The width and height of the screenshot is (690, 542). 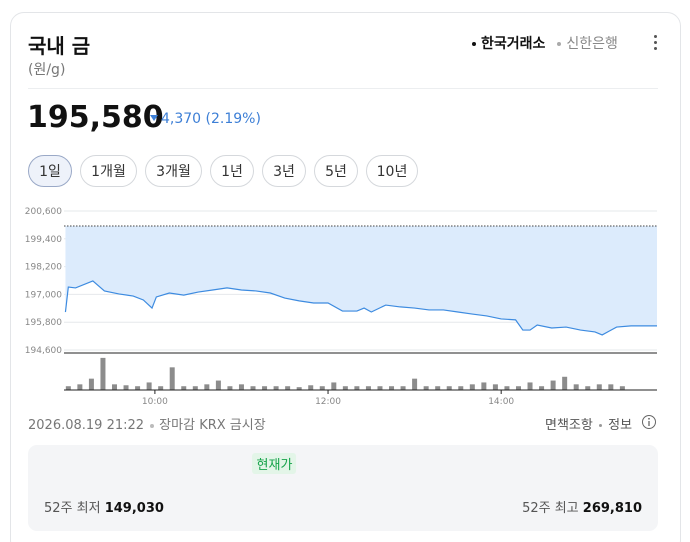 I want to click on footer-left: 2026.08.19 21:22 장마감 KRX 금시장, so click(x=147, y=423).